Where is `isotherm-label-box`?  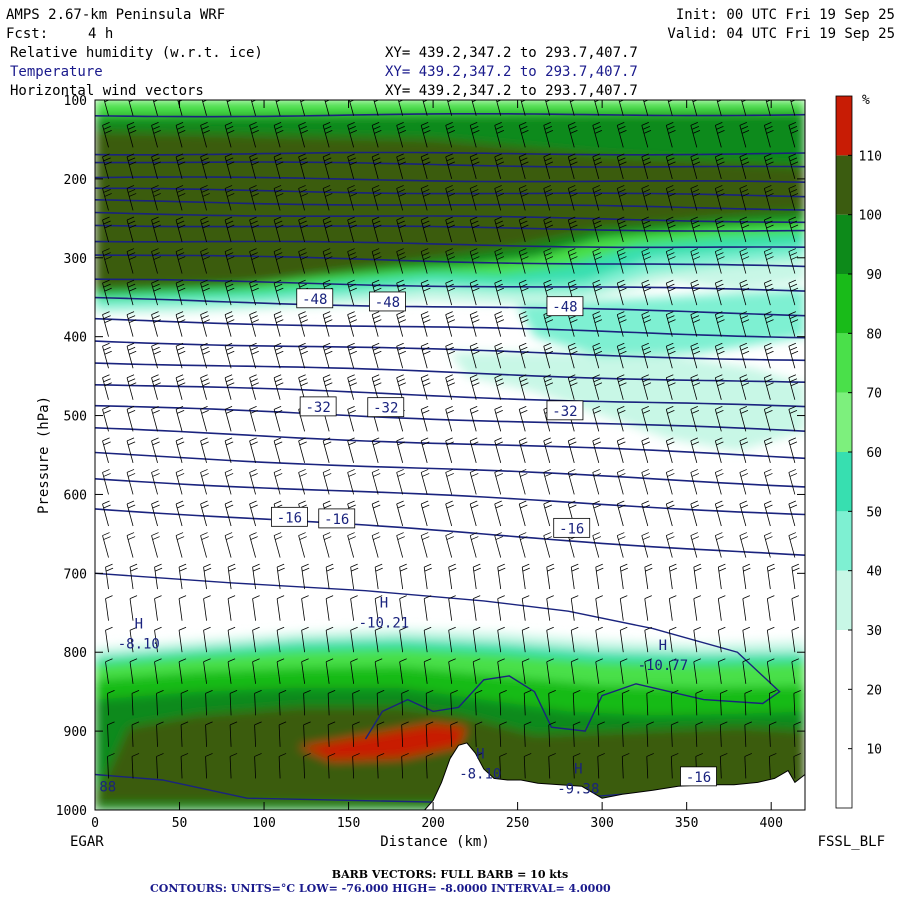 isotherm-label-box is located at coordinates (318, 406).